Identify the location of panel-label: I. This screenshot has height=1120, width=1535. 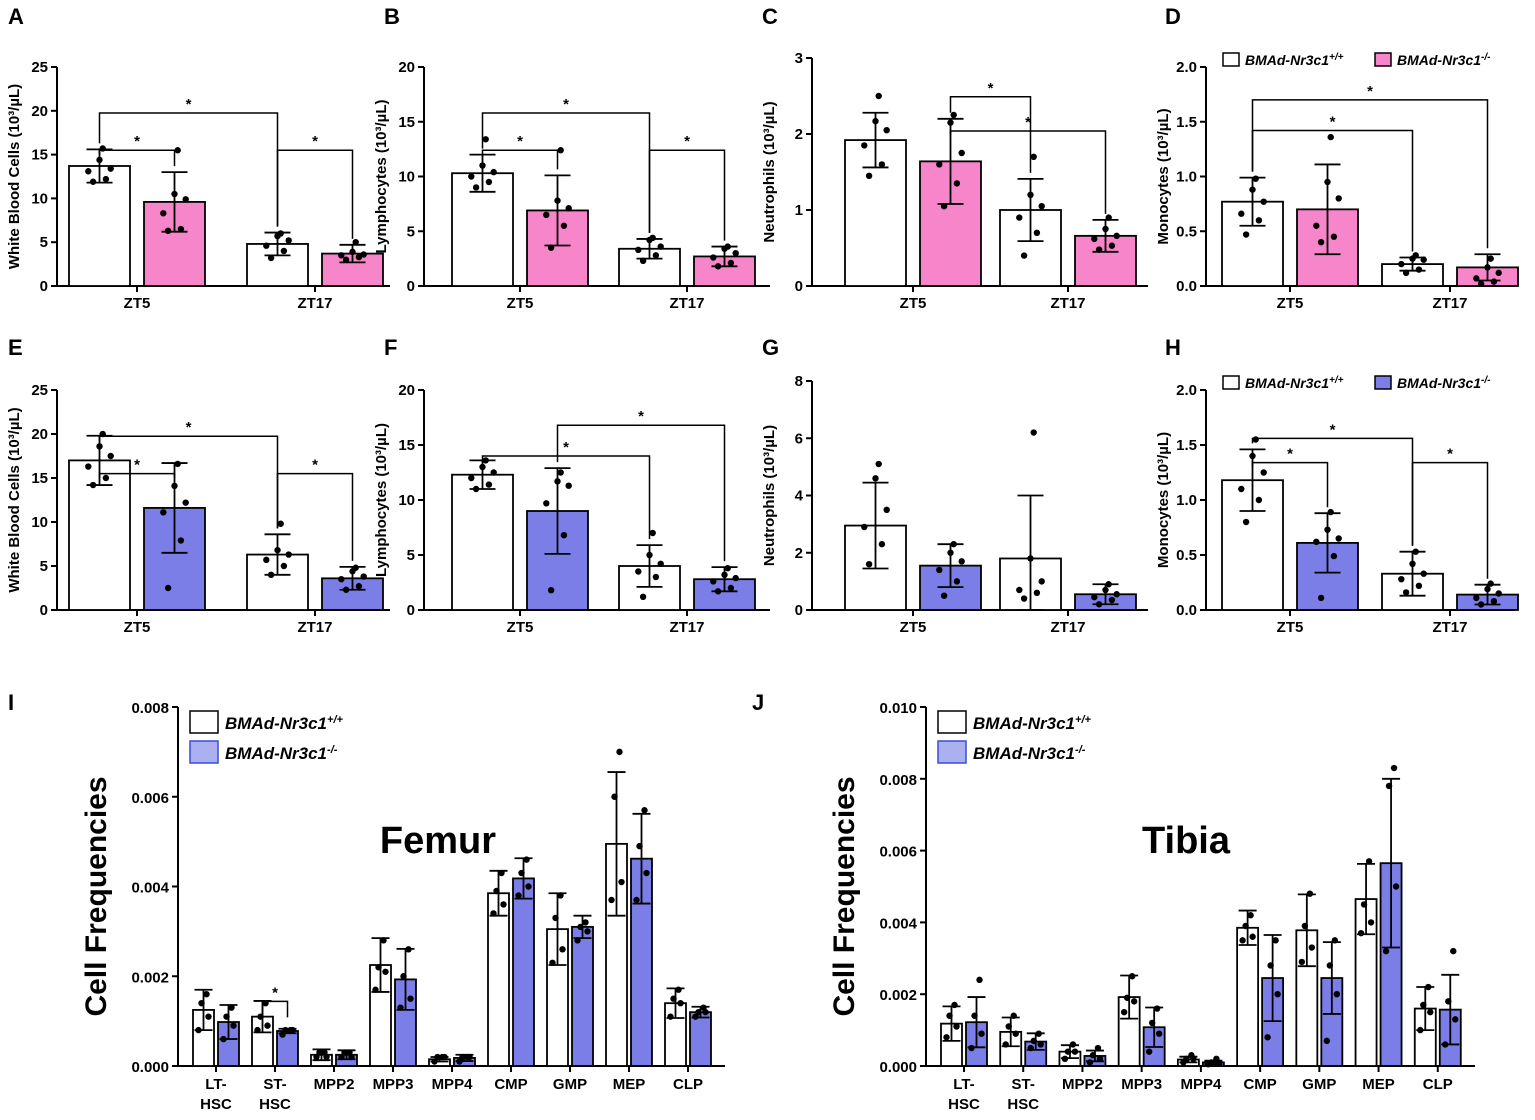
(11, 702).